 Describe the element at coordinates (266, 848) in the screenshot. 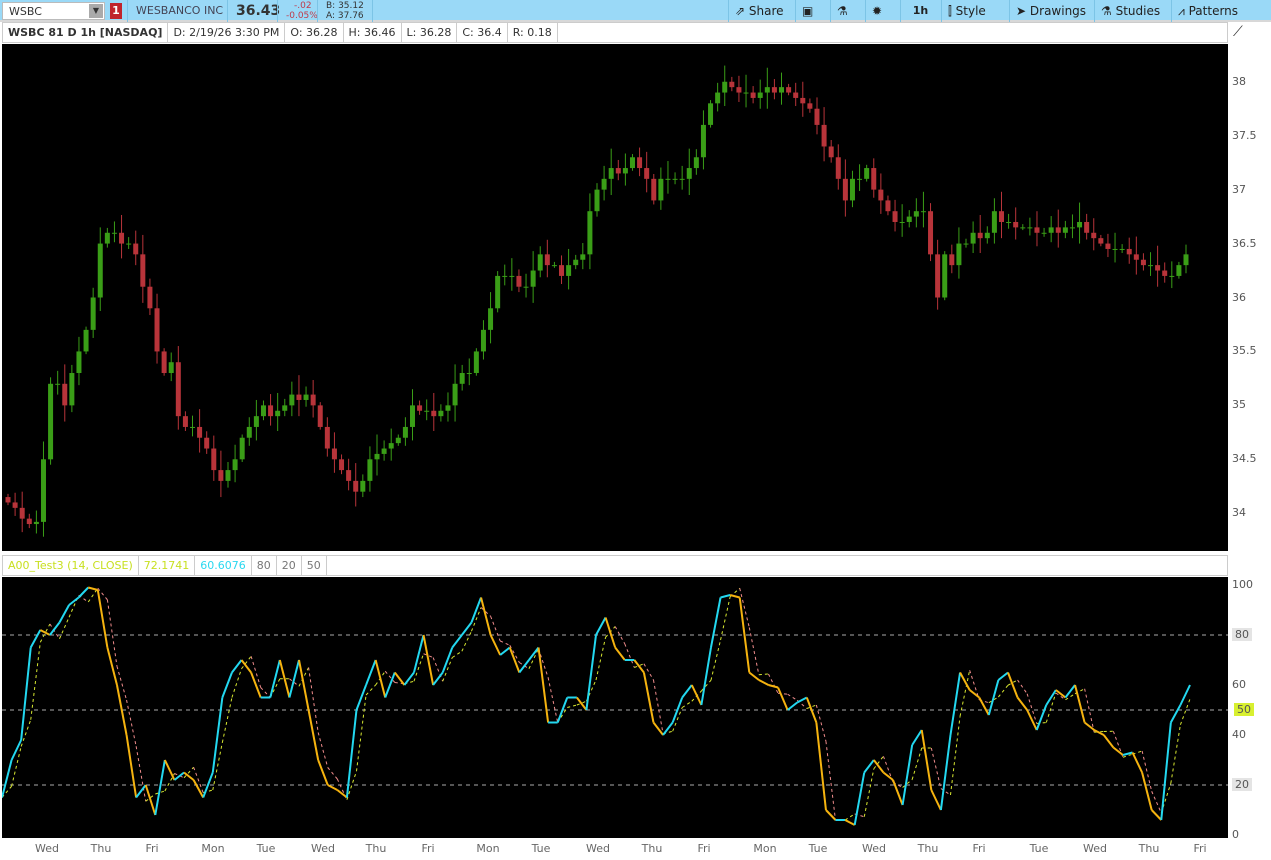

I see `time-tick: Tue` at that location.